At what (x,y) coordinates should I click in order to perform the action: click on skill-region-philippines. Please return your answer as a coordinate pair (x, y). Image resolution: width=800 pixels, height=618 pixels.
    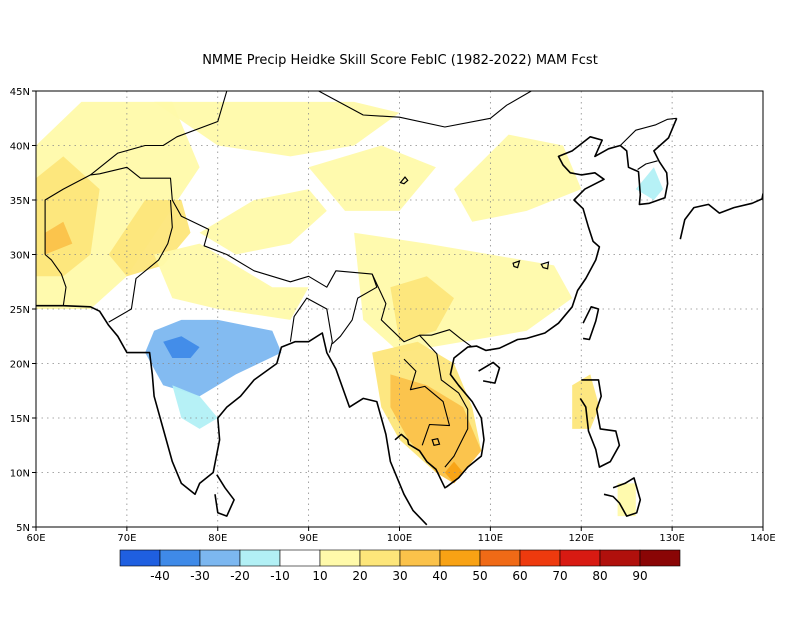
    Looking at the image, I should click on (586, 401).